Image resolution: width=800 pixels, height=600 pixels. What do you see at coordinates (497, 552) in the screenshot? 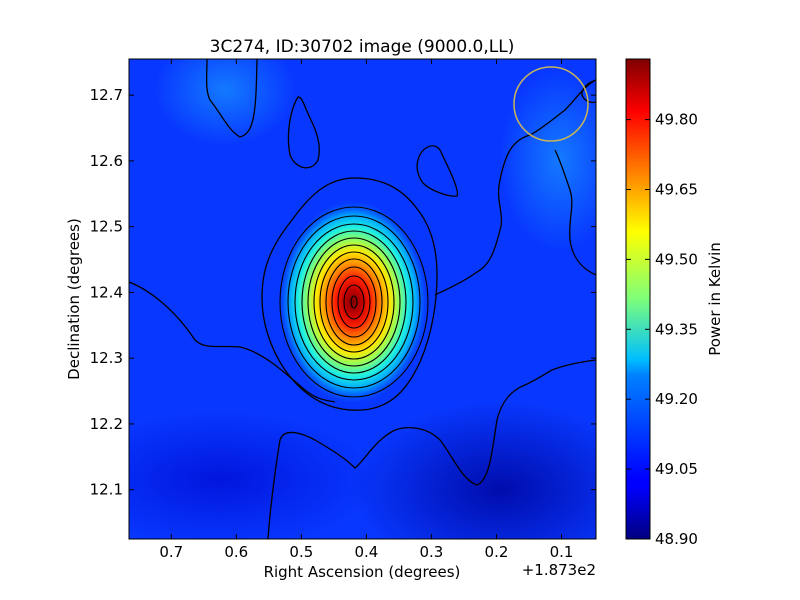
I see `x-tick-label: 0.2` at bounding box center [497, 552].